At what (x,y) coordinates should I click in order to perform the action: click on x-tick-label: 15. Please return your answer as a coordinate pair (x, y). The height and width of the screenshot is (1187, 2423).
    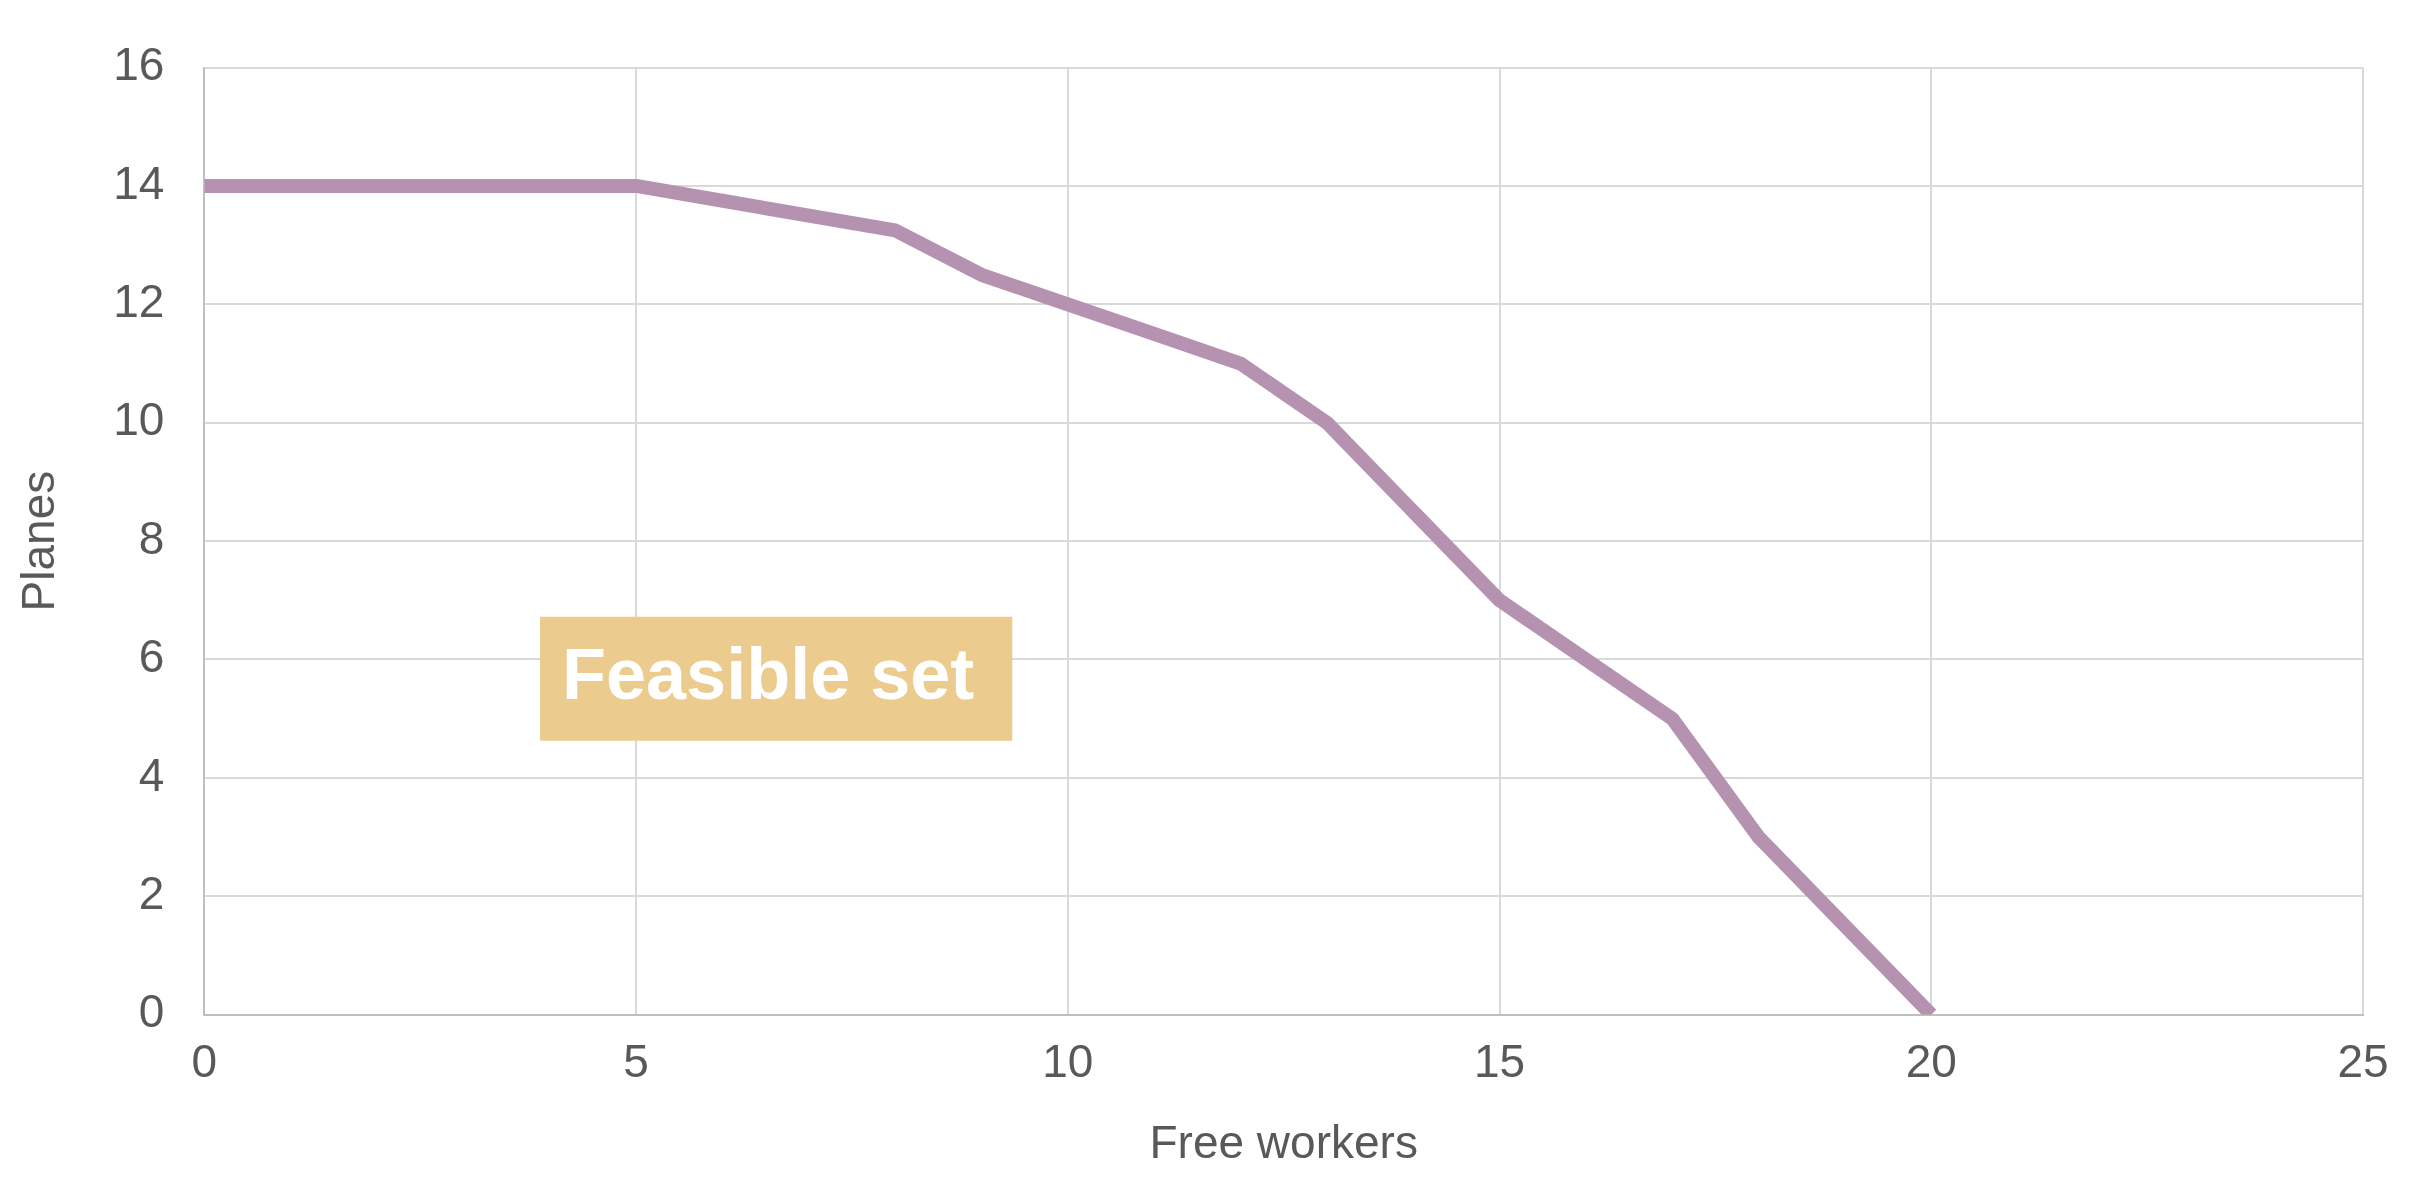
    Looking at the image, I should click on (1499, 1060).